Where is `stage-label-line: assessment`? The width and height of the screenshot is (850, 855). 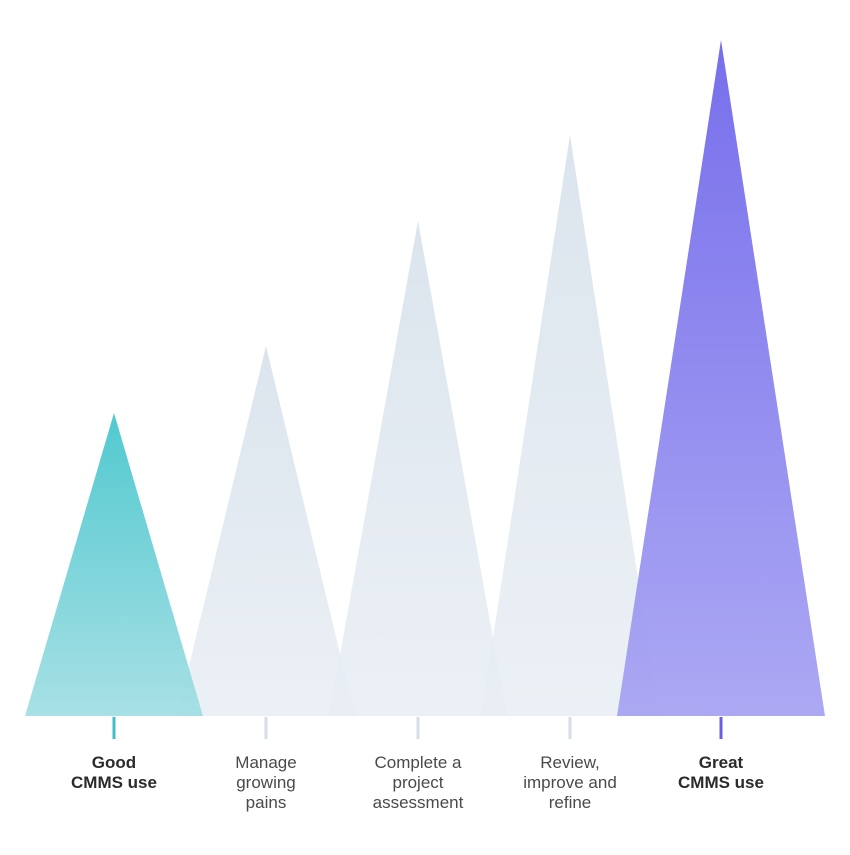
stage-label-line: assessment is located at coordinates (418, 802).